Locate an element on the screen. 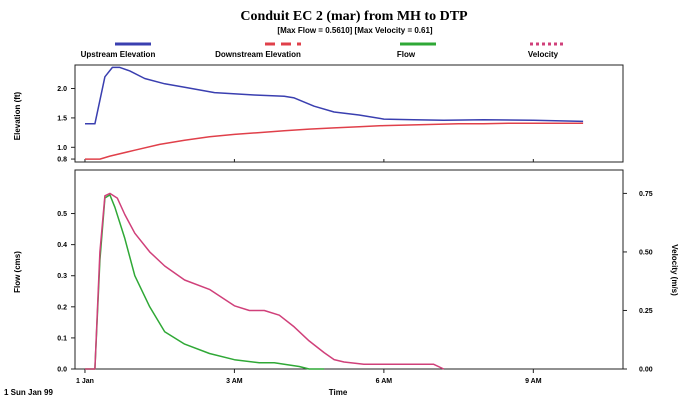  bottom-y-tick-label: 0.3 is located at coordinates (62, 276).